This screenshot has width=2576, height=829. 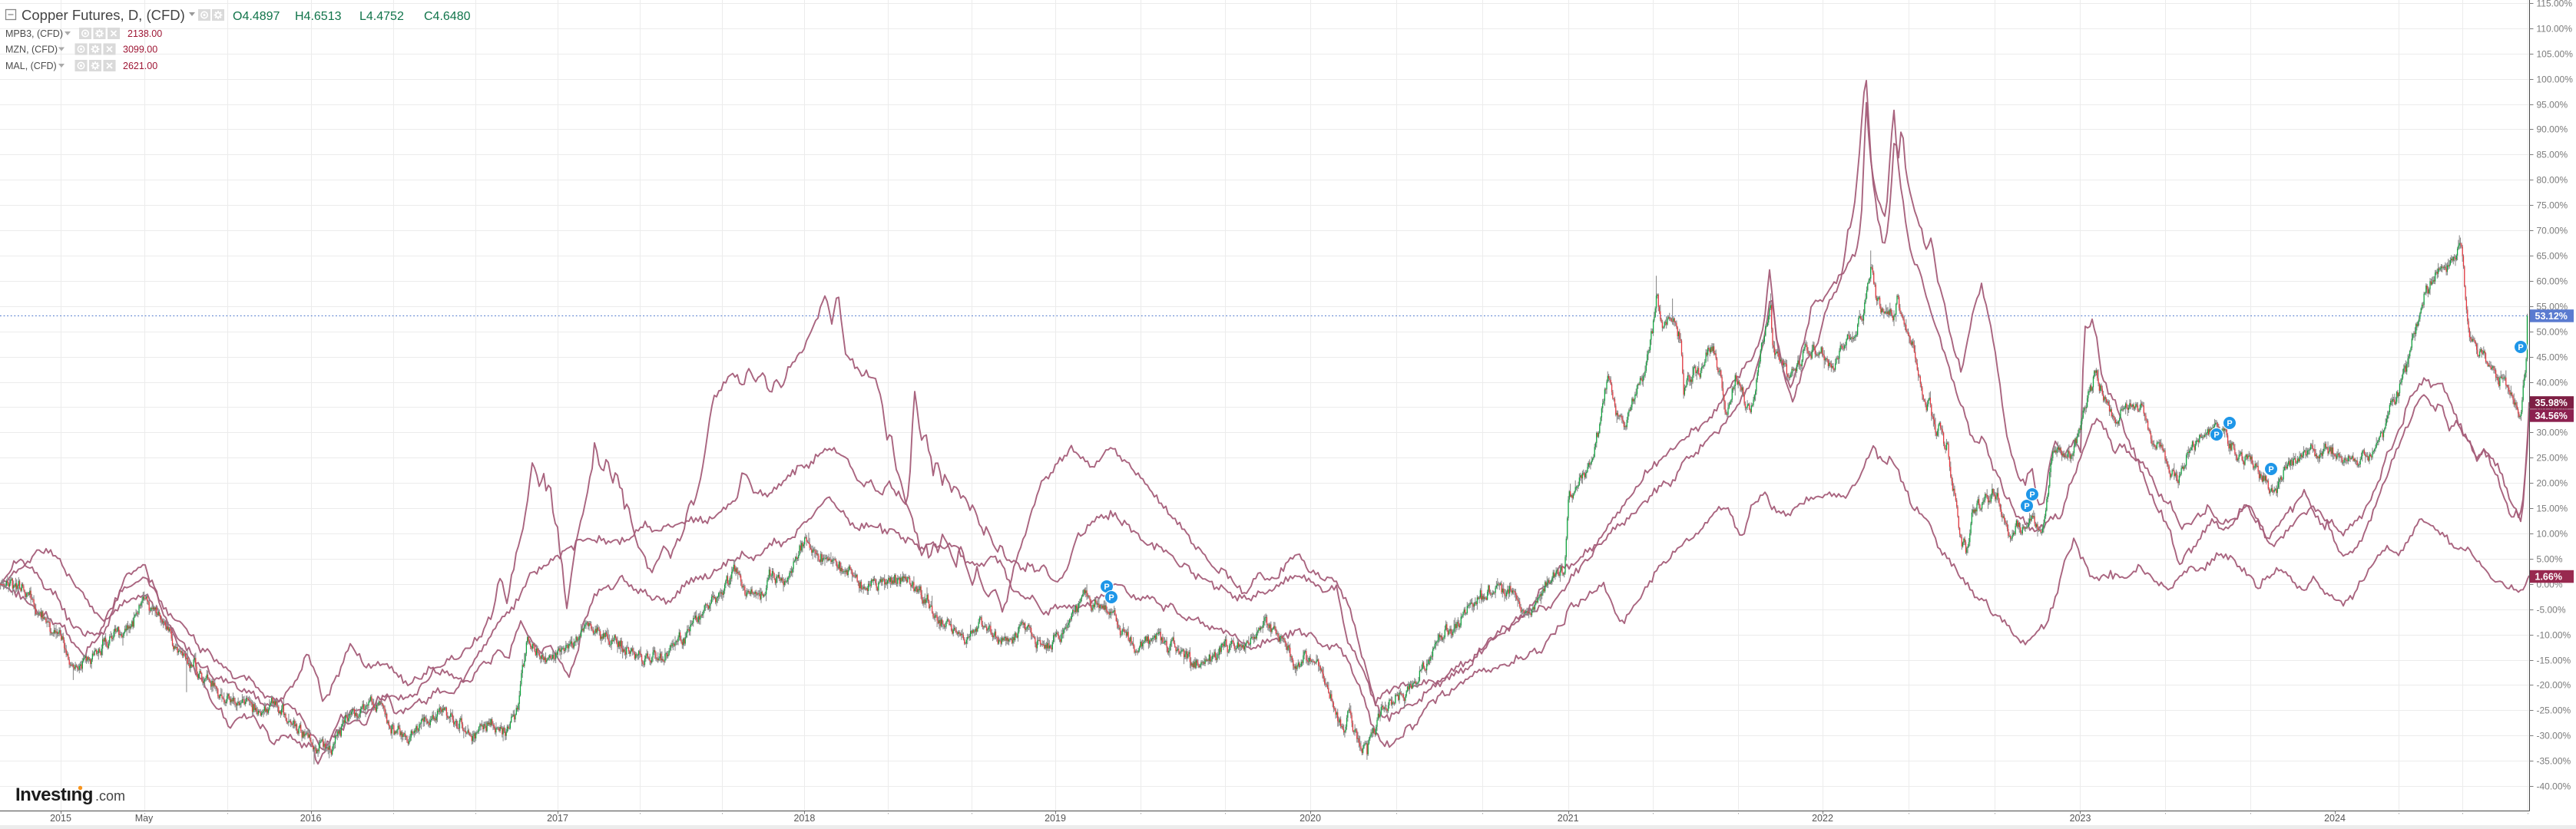 What do you see at coordinates (104, 15) in the screenshot?
I see `svg-text: Copper Futures, D, (CFD)` at bounding box center [104, 15].